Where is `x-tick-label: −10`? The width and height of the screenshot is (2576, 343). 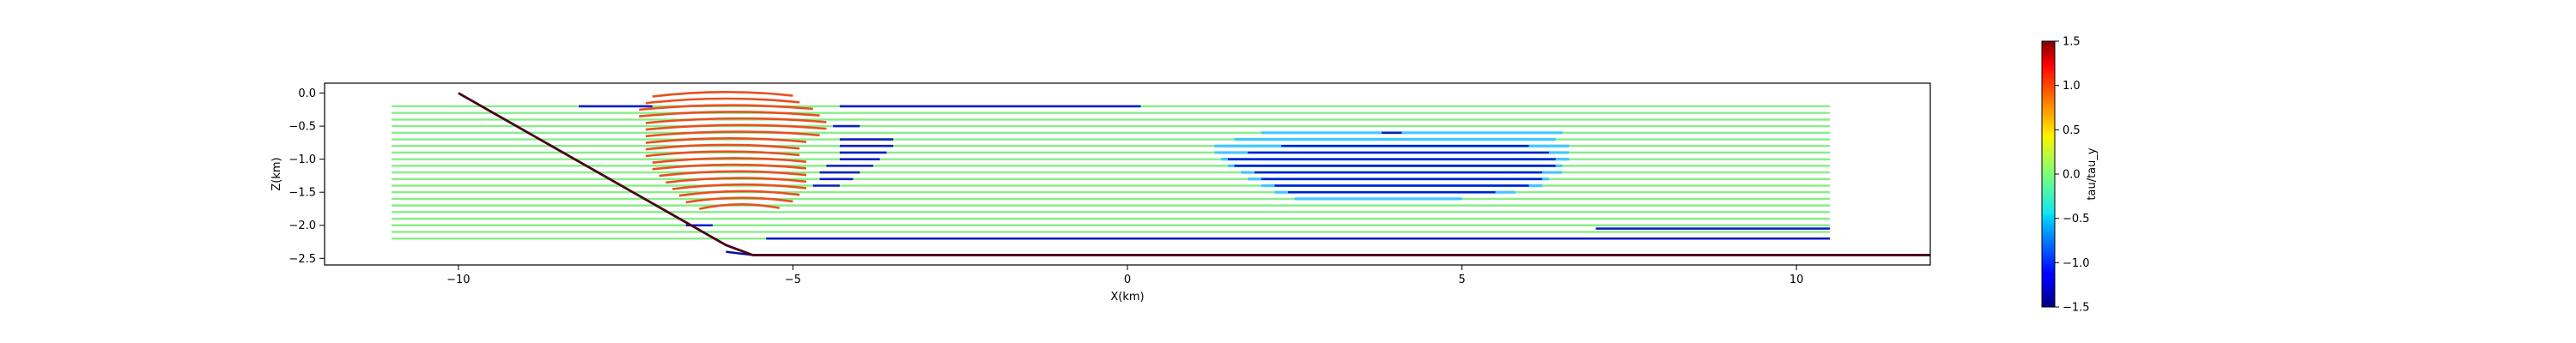
x-tick-label: −10 is located at coordinates (459, 280).